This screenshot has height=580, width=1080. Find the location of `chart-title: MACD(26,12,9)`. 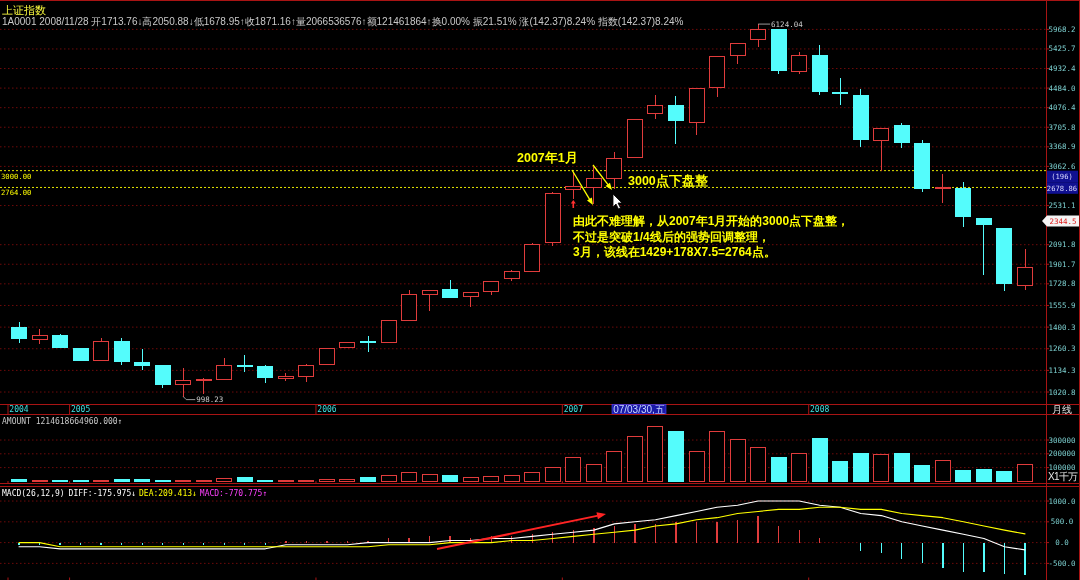

chart-title: MACD(26,12,9) is located at coordinates (33, 493).